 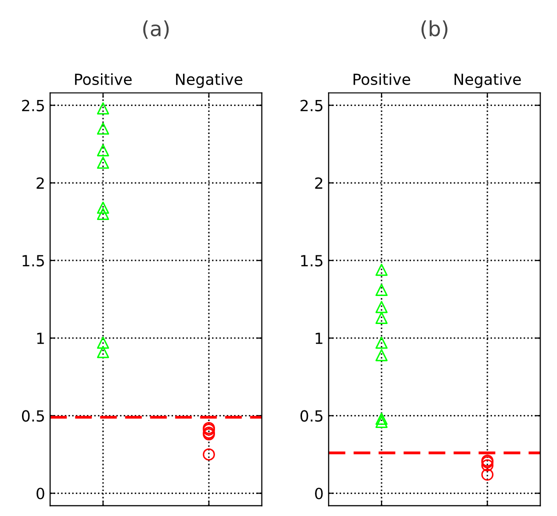 What do you see at coordinates (156, 29) in the screenshot?
I see `chart-title: (a)` at bounding box center [156, 29].